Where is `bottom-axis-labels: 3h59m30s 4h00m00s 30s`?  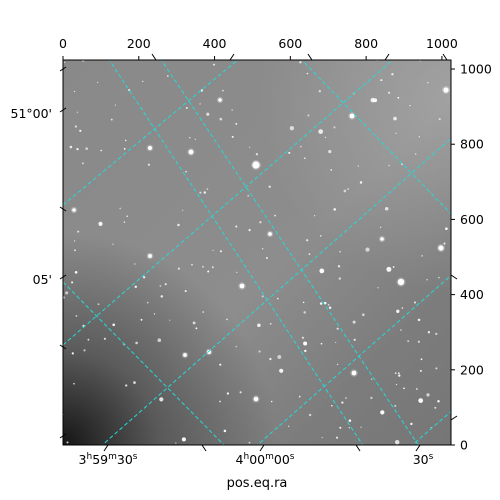 bottom-axis-labels: 3h59m30s 4h00m00s 30s is located at coordinates (256, 459).